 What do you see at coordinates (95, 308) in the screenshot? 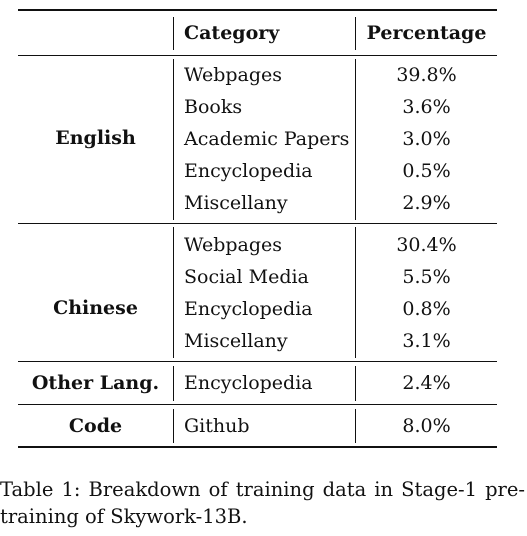
I see `group-label-chinese: Chinese` at bounding box center [95, 308].